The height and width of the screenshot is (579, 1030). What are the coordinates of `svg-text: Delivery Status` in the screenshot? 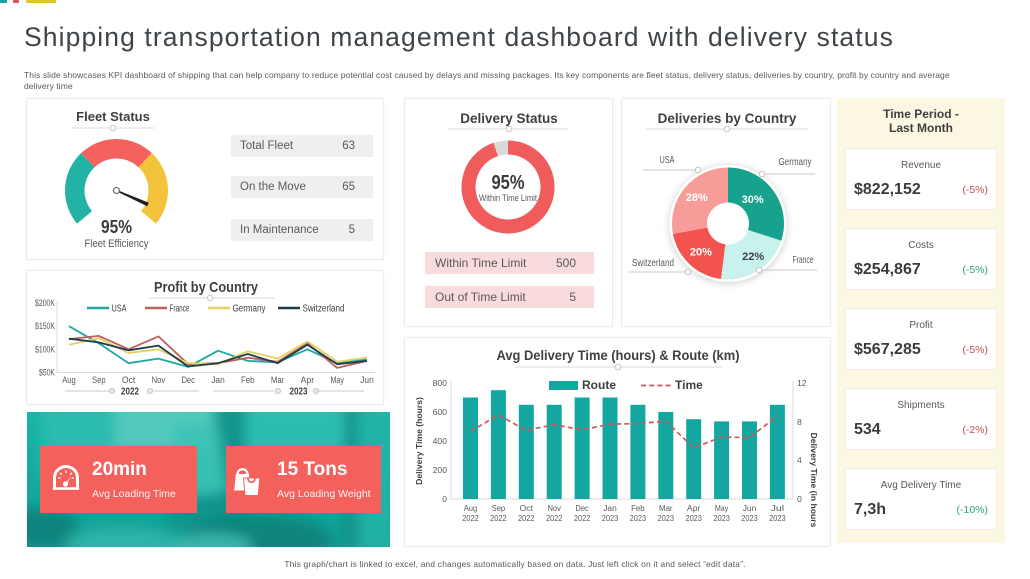 It's located at (509, 118).